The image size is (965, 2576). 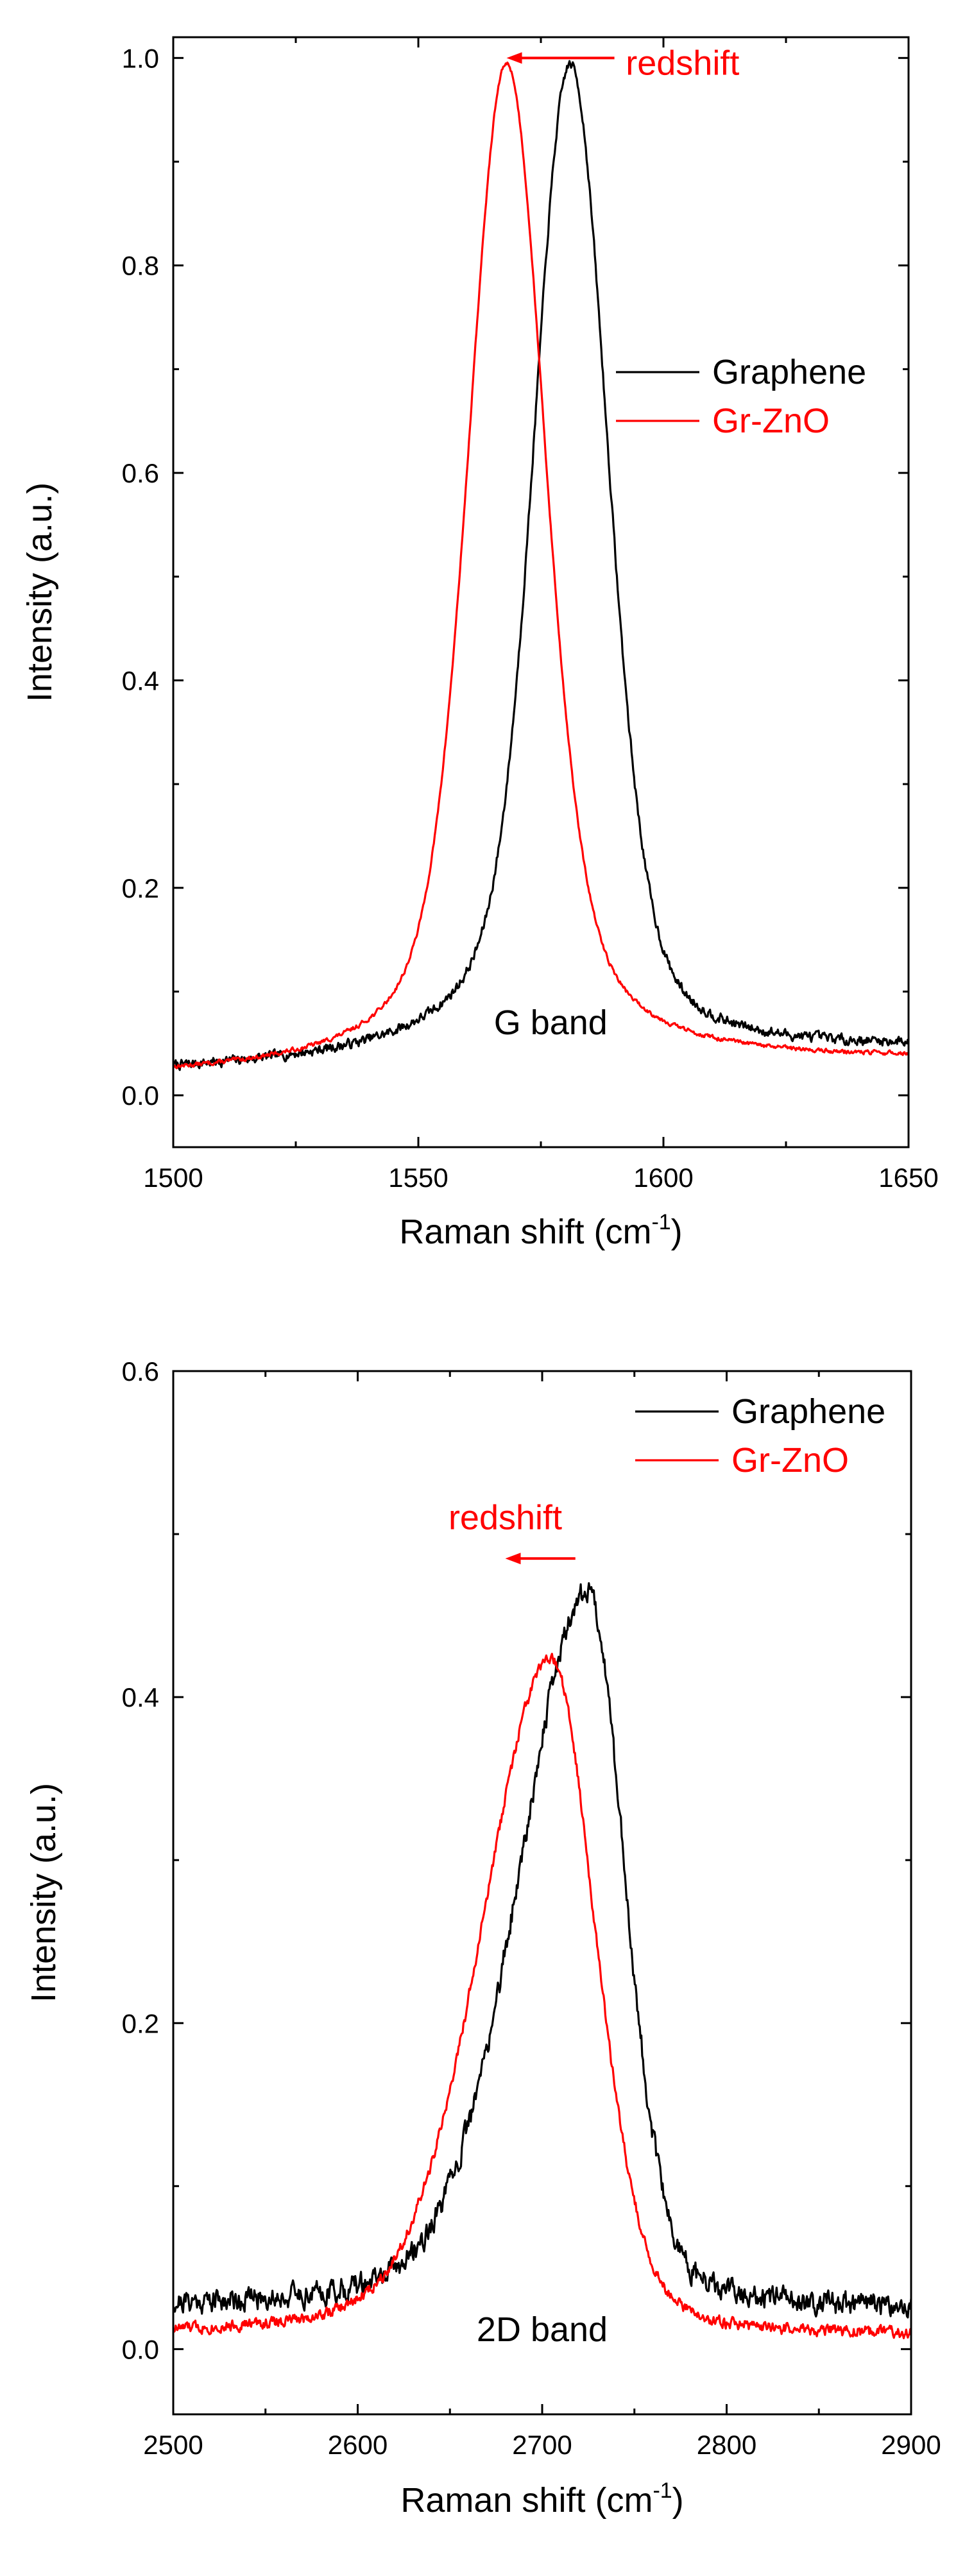 I want to click on x-tick-label: 2600, so click(x=358, y=2445).